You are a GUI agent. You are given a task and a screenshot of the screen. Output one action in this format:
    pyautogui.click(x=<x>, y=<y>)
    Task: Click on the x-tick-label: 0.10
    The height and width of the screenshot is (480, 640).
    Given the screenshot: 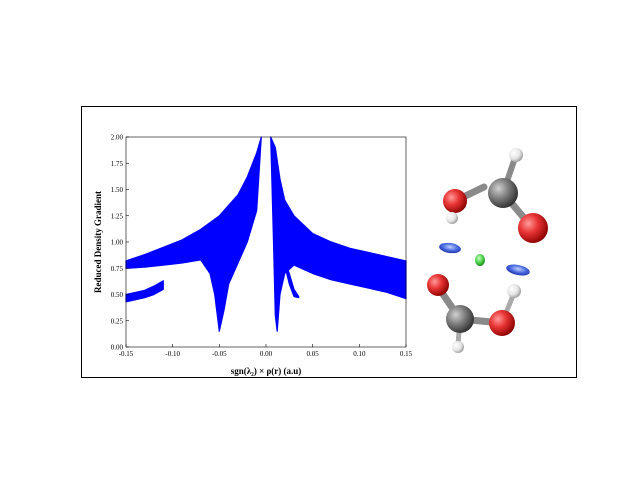 What is the action you would take?
    pyautogui.click(x=359, y=354)
    